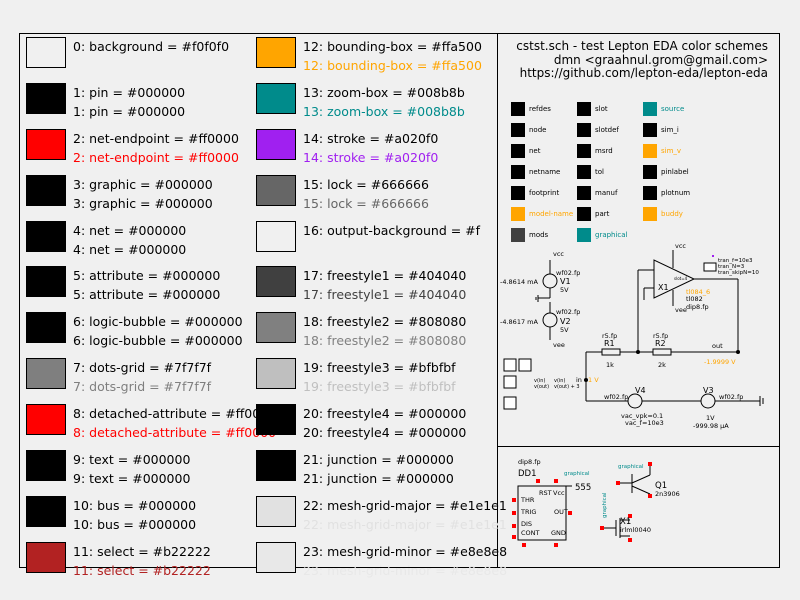 This screenshot has width=800, height=600. Describe the element at coordinates (132, 479) in the screenshot. I see `color-sample-text: 9: text = #000000` at that location.